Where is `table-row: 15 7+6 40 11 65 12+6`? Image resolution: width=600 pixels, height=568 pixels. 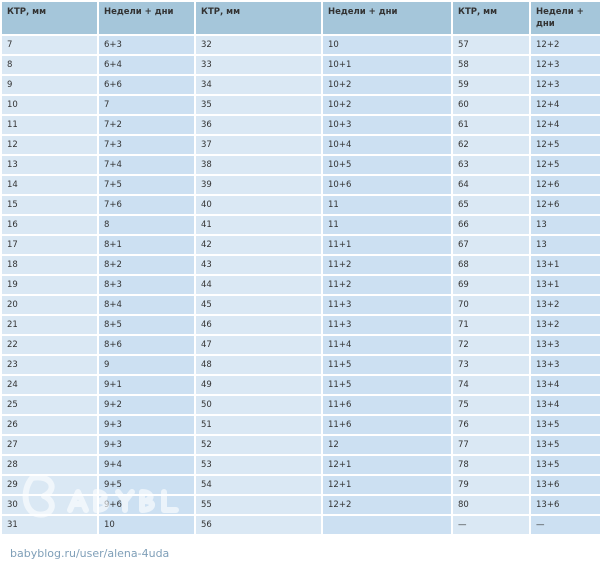 table-row: 15 7+6 40 11 65 12+6 is located at coordinates (301, 205).